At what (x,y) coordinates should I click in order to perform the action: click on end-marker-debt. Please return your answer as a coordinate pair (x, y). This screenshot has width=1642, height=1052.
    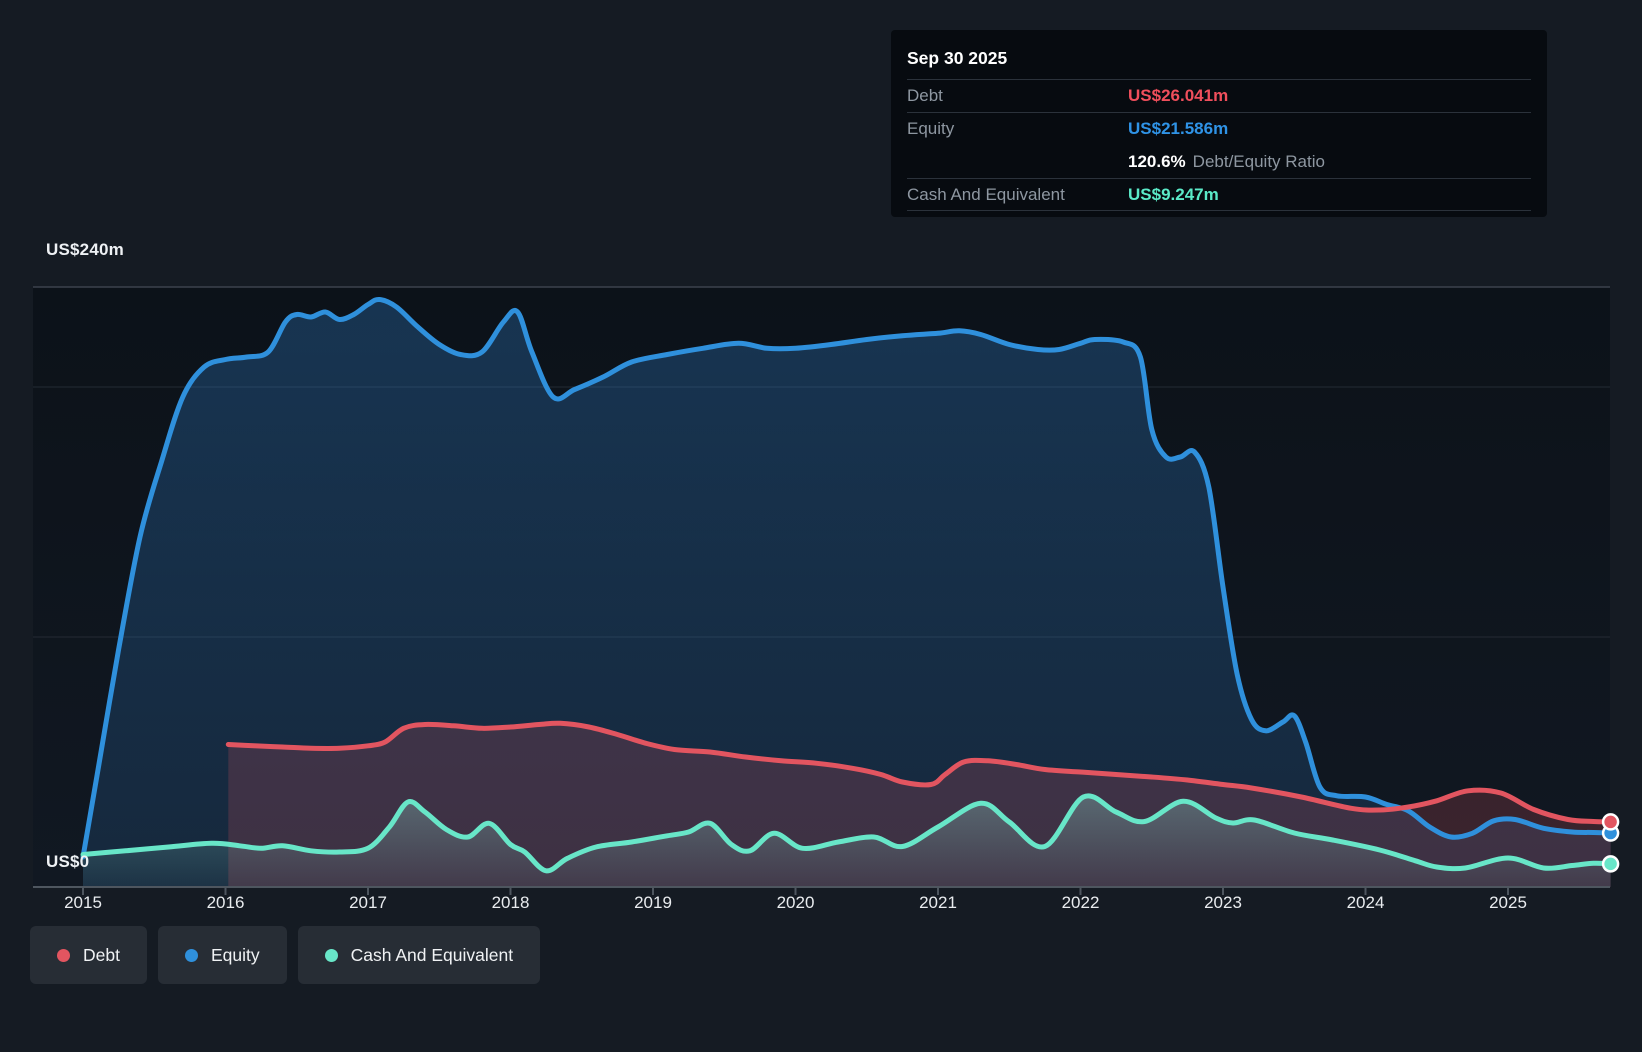
    Looking at the image, I should click on (1610, 822).